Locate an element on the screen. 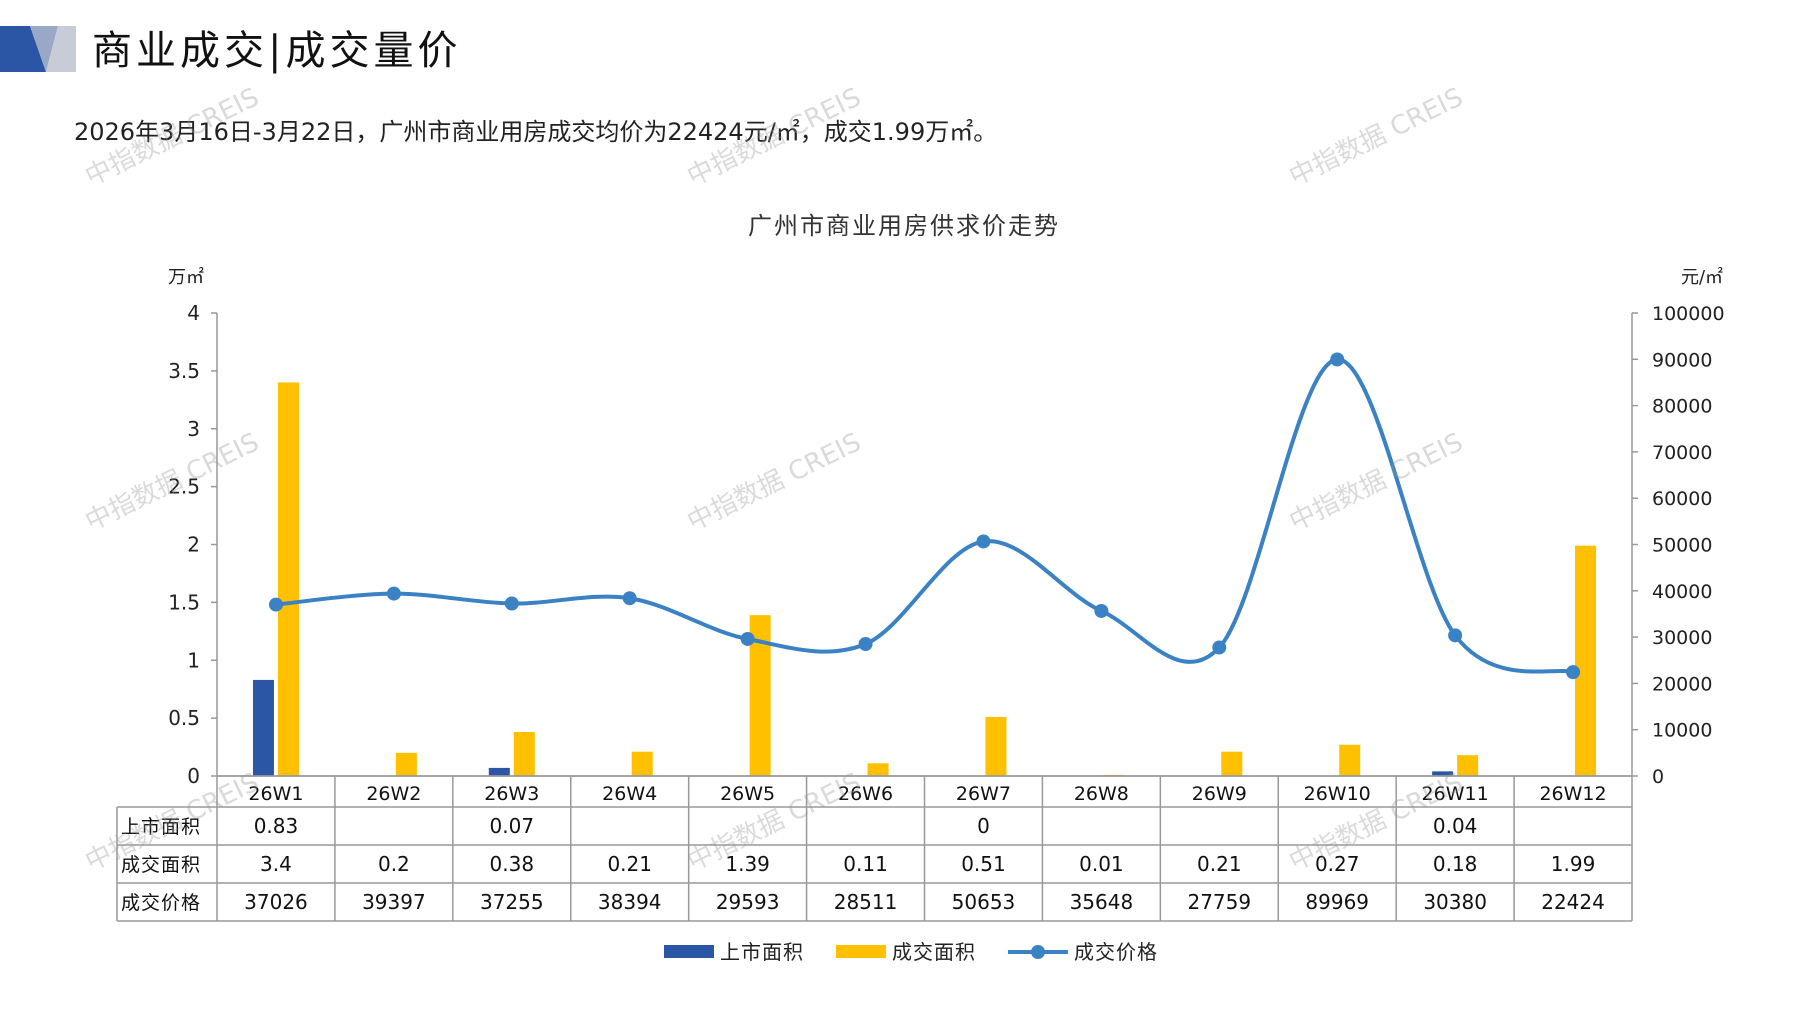  data-label: 1.39 is located at coordinates (747, 864).